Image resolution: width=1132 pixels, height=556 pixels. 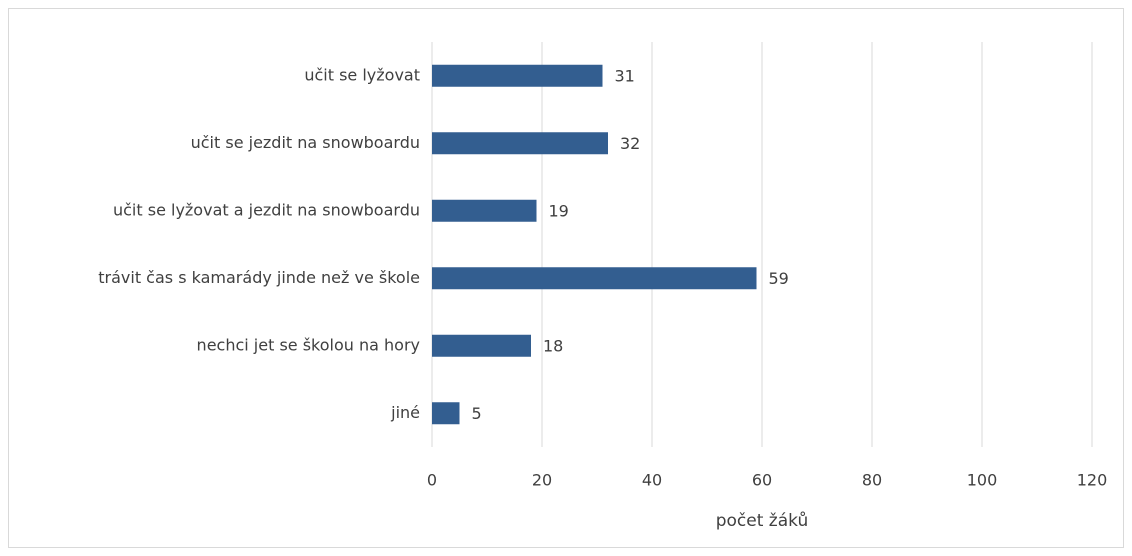 I want to click on x-tick-label: 20, so click(x=542, y=480).